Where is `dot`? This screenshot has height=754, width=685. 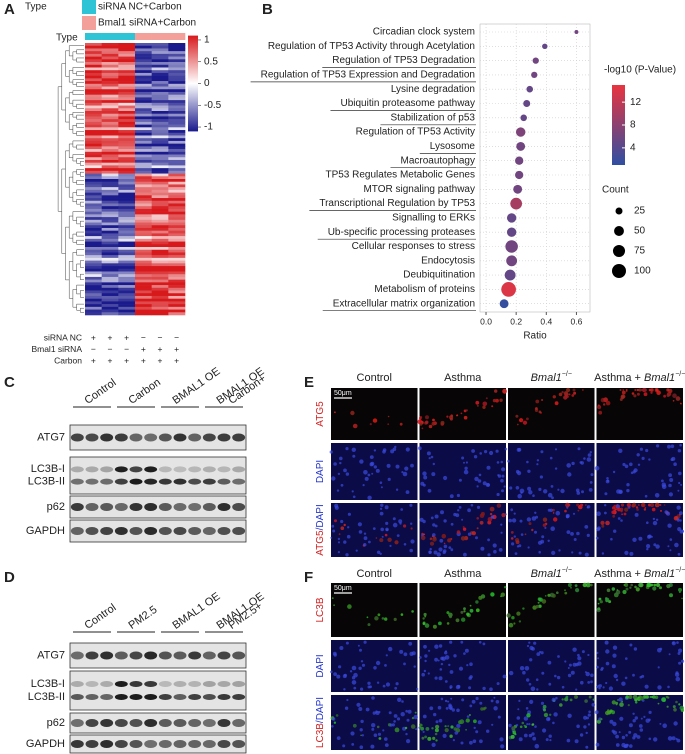
dot is located at coordinates (511, 246).